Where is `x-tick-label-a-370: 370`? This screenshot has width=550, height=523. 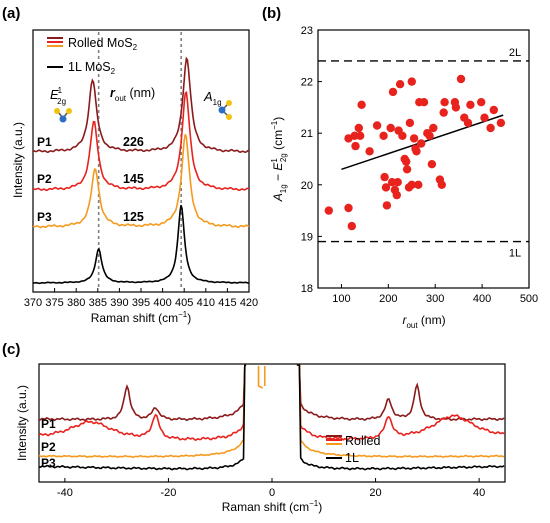 x-tick-label-a-370: 370 is located at coordinates (33, 303).